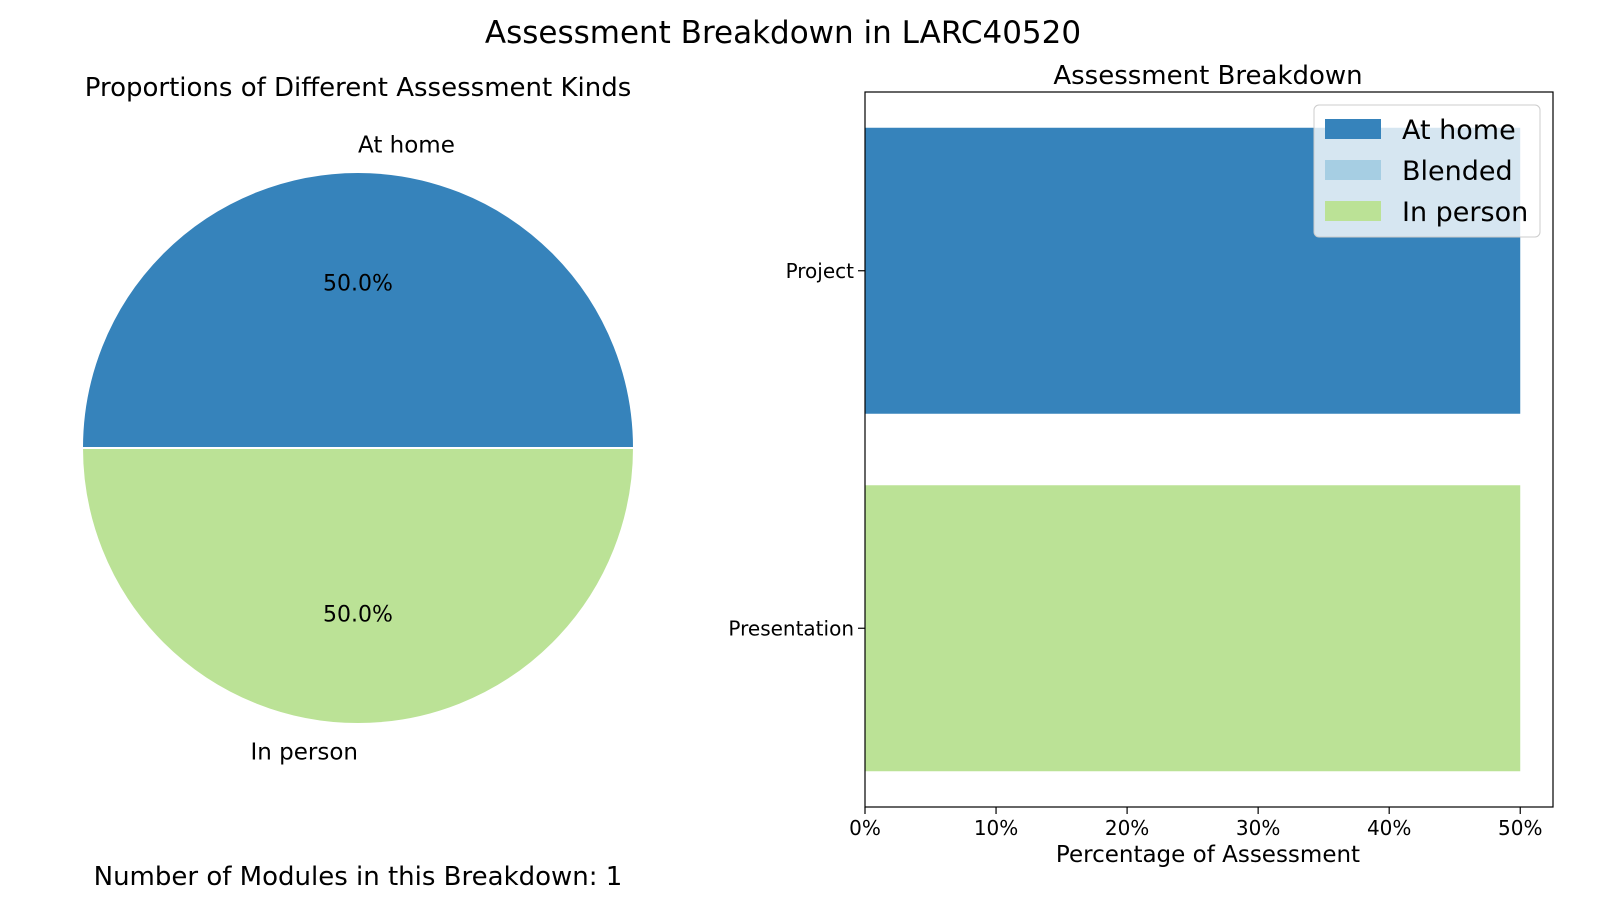 The image size is (1600, 900). I want to click on legend-label-at-home: At home, so click(1459, 130).